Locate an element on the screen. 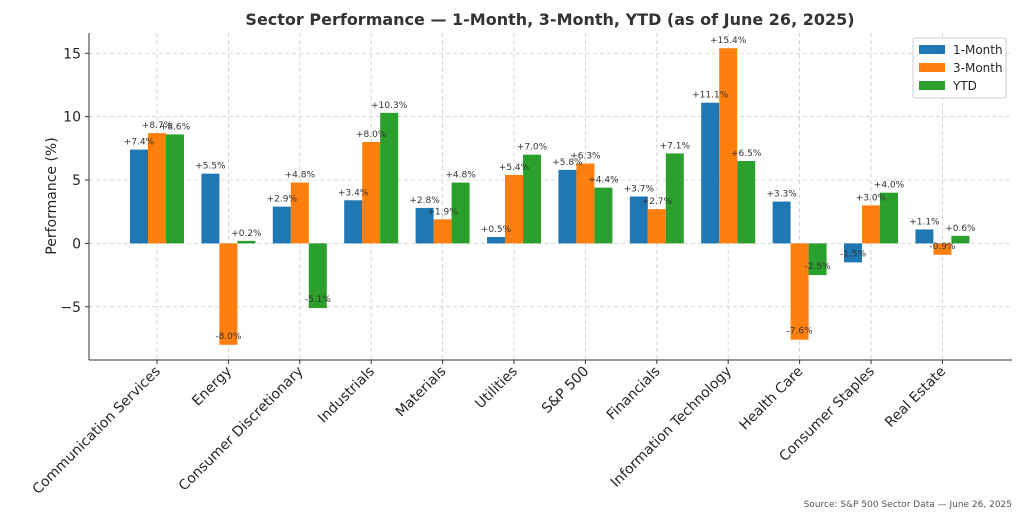 This screenshot has width=1024, height=512. x-tick-label-information-technology: Information Technology is located at coordinates (671, 427).